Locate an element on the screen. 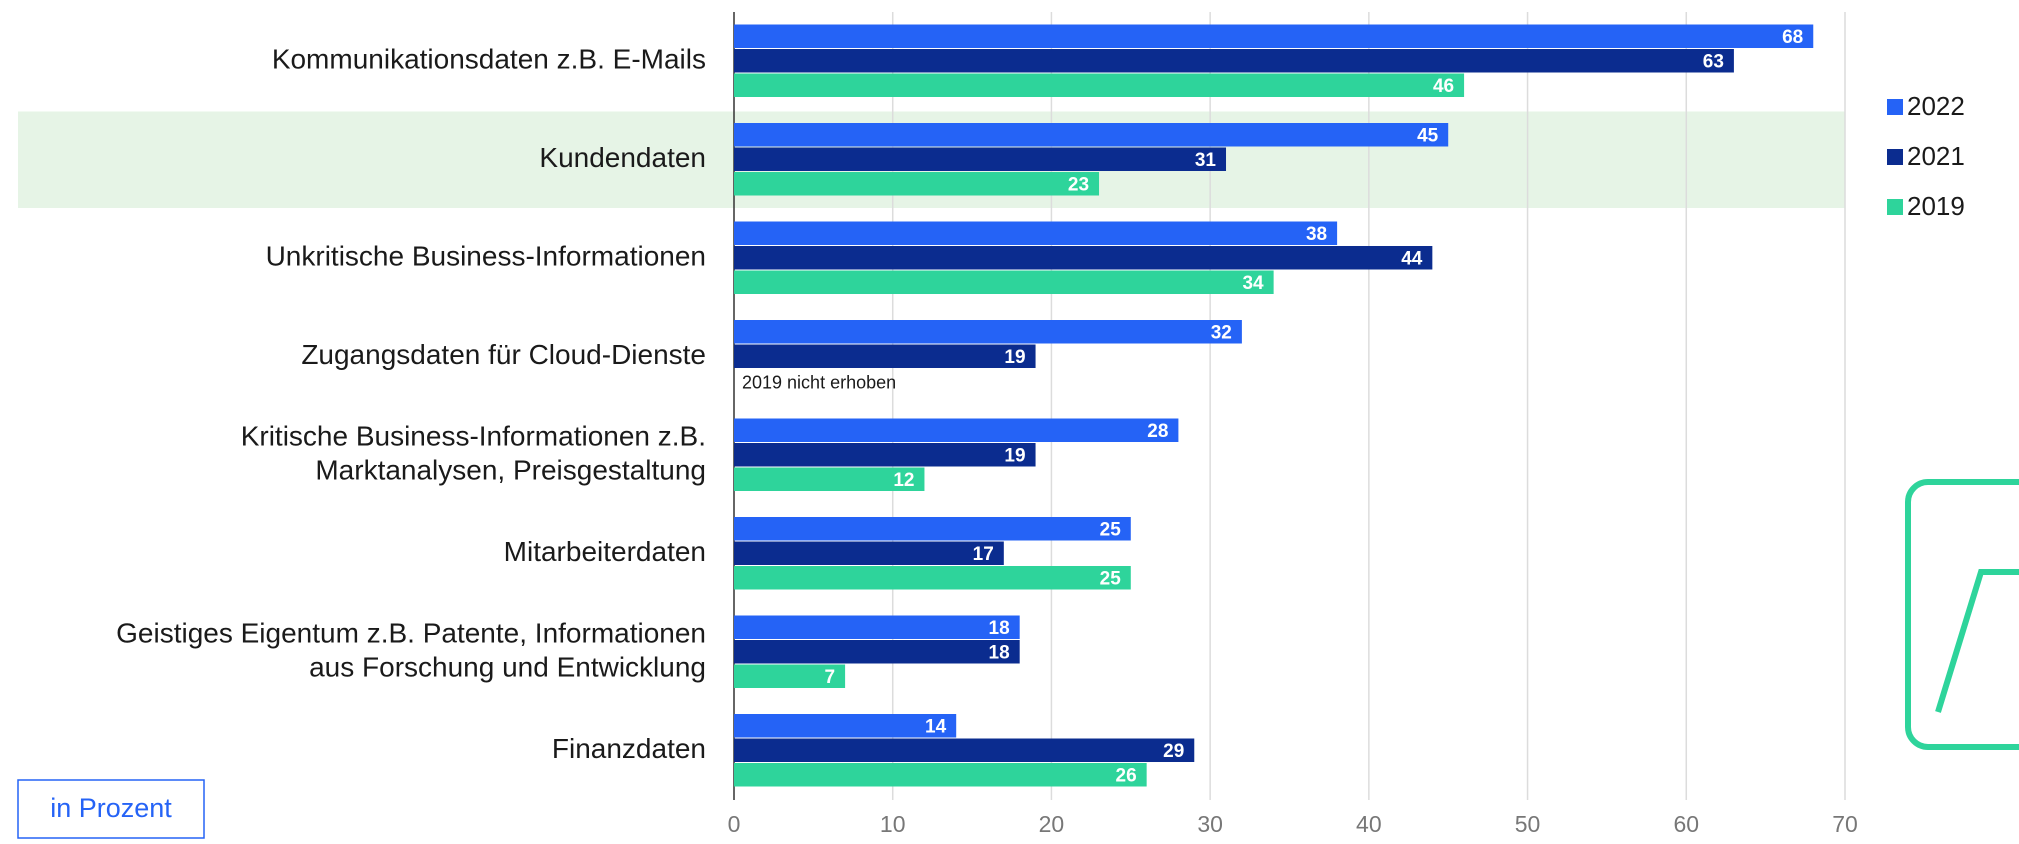  x-tick-label: 0 is located at coordinates (734, 824).